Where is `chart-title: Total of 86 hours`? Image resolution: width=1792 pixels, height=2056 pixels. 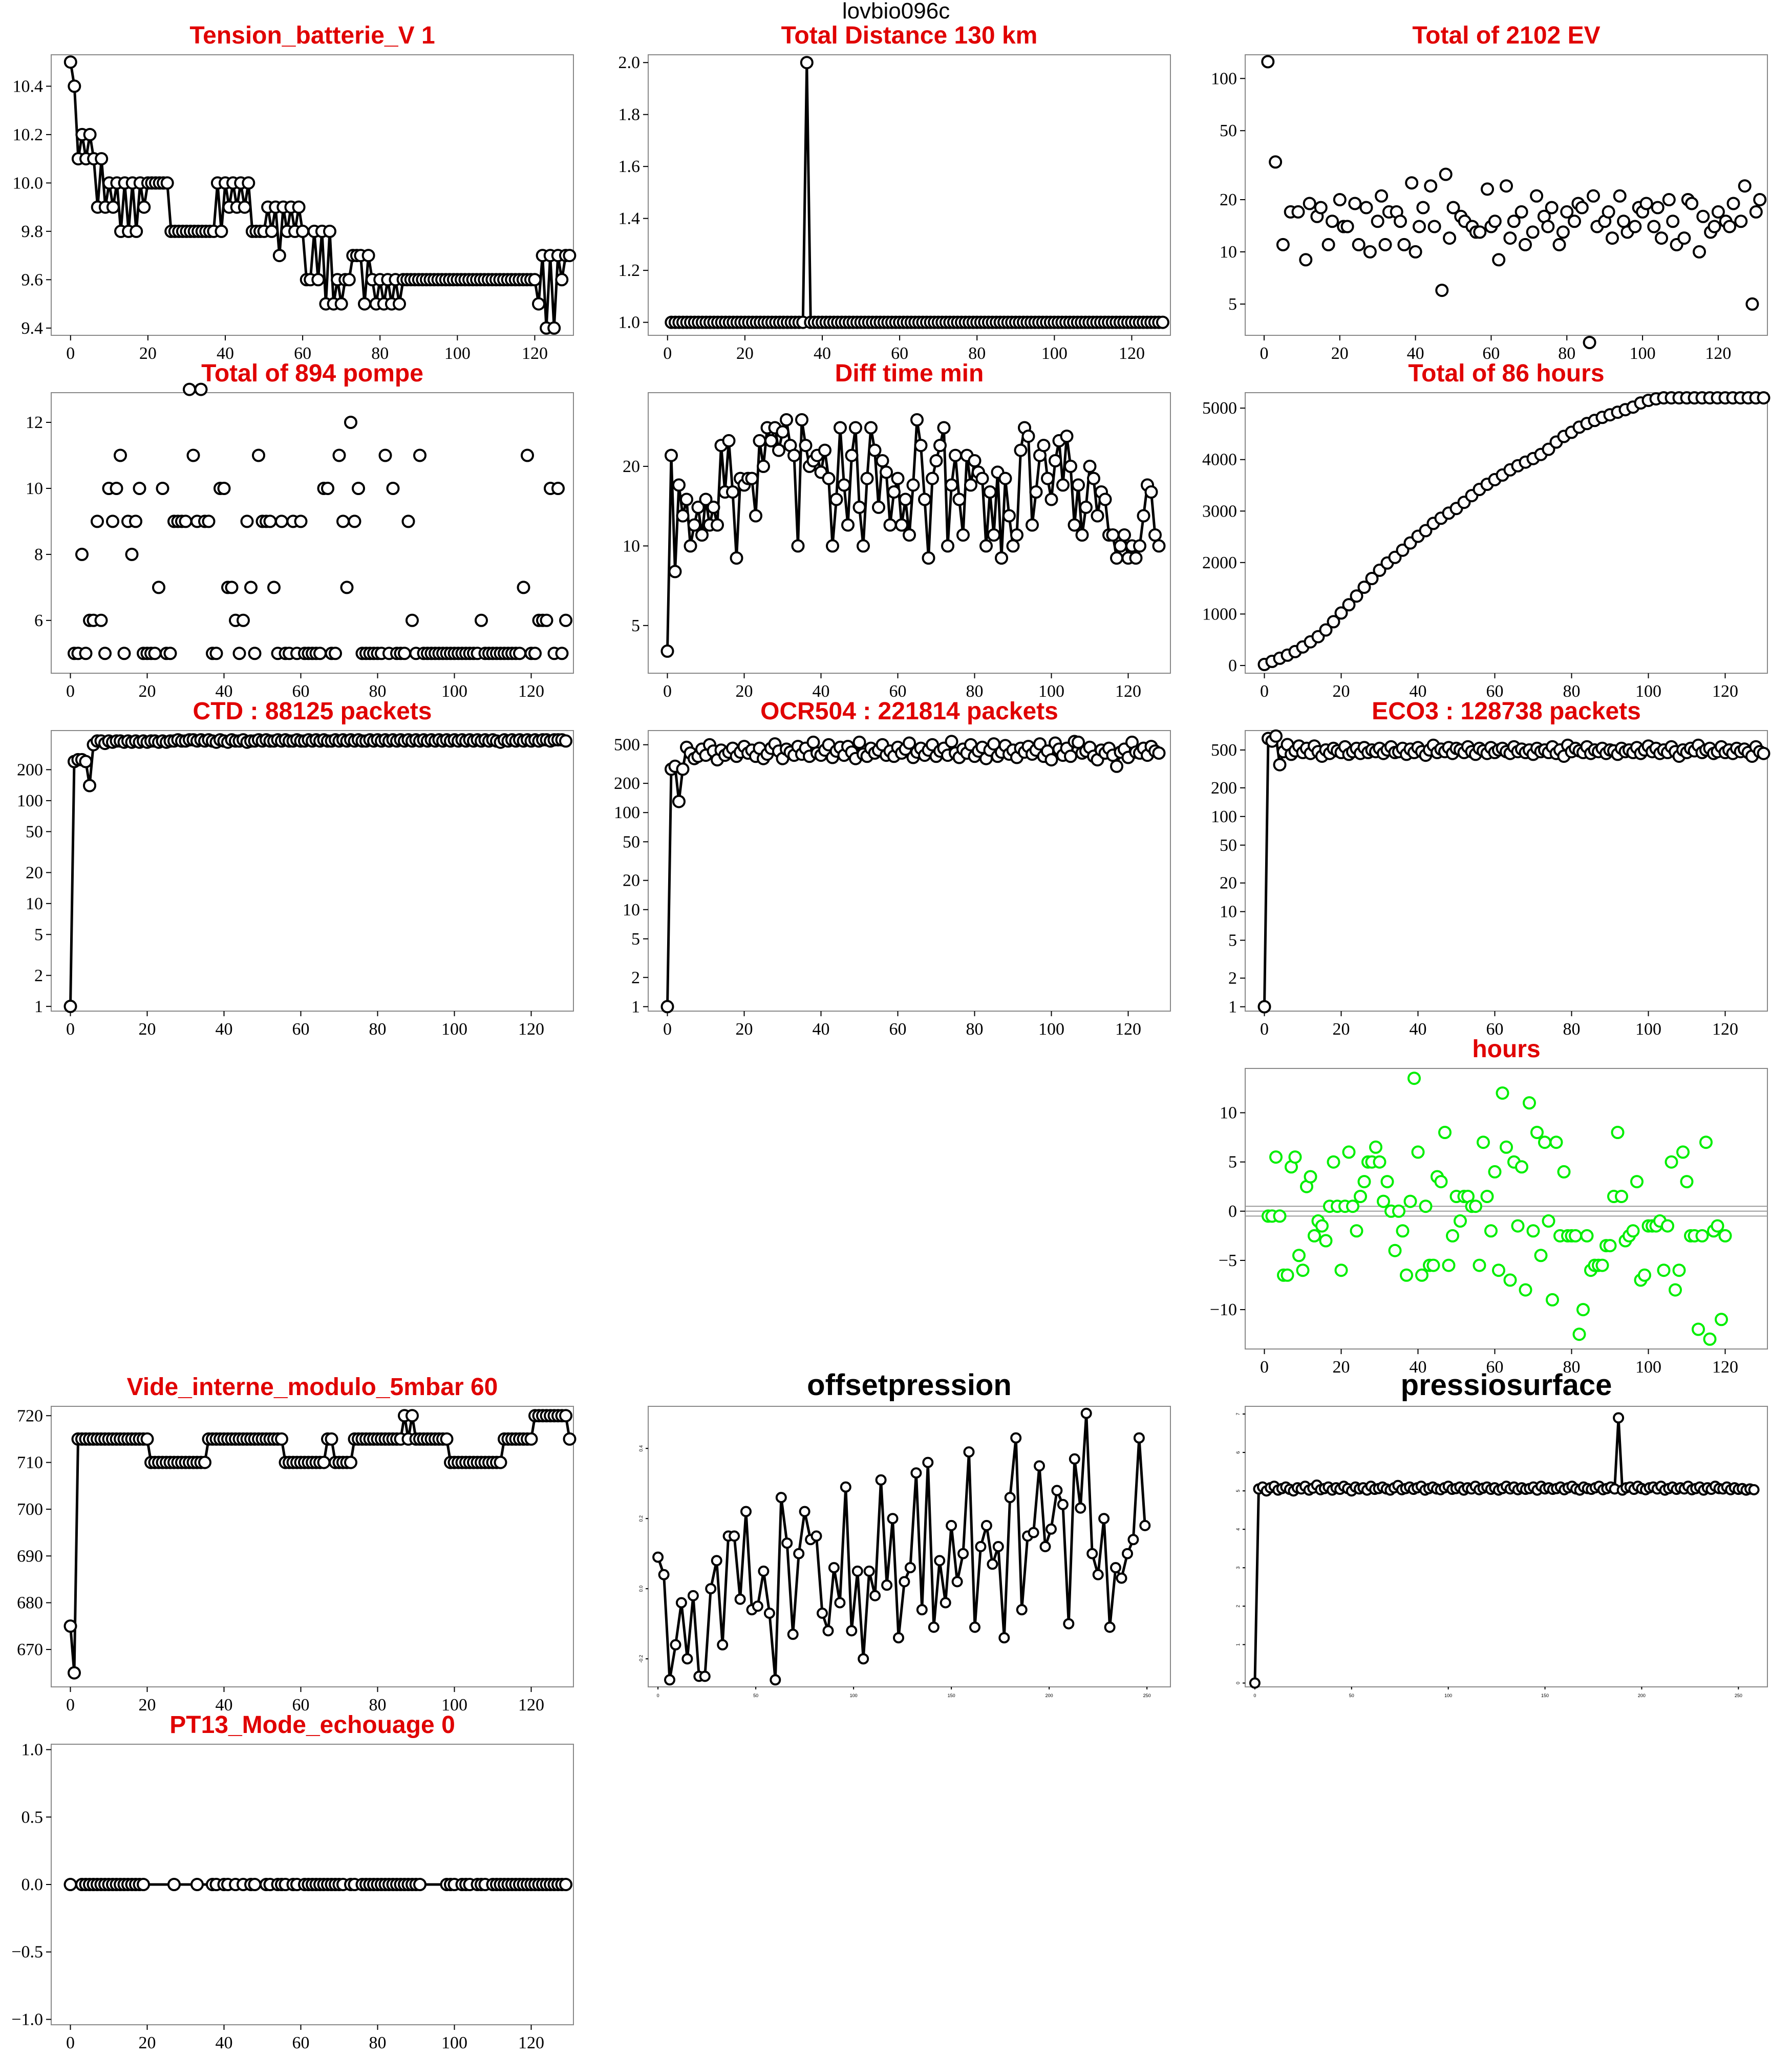
chart-title: Total of 86 hours is located at coordinates (1506, 373).